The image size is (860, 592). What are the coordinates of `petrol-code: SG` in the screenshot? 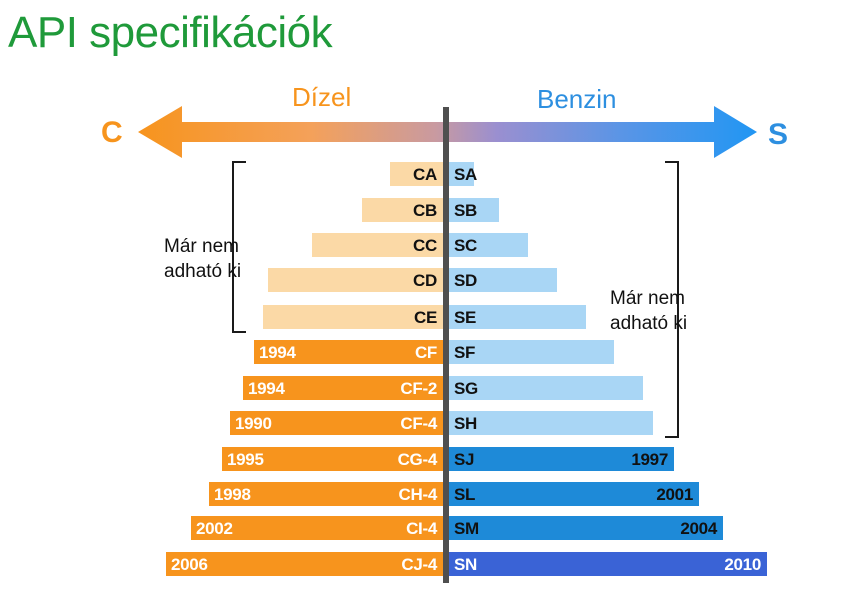 It's located at (466, 388).